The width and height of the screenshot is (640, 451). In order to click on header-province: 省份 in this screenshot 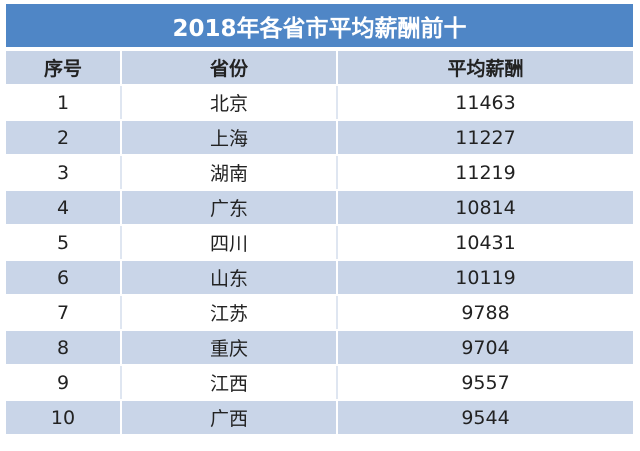, I will do `click(230, 67)`.